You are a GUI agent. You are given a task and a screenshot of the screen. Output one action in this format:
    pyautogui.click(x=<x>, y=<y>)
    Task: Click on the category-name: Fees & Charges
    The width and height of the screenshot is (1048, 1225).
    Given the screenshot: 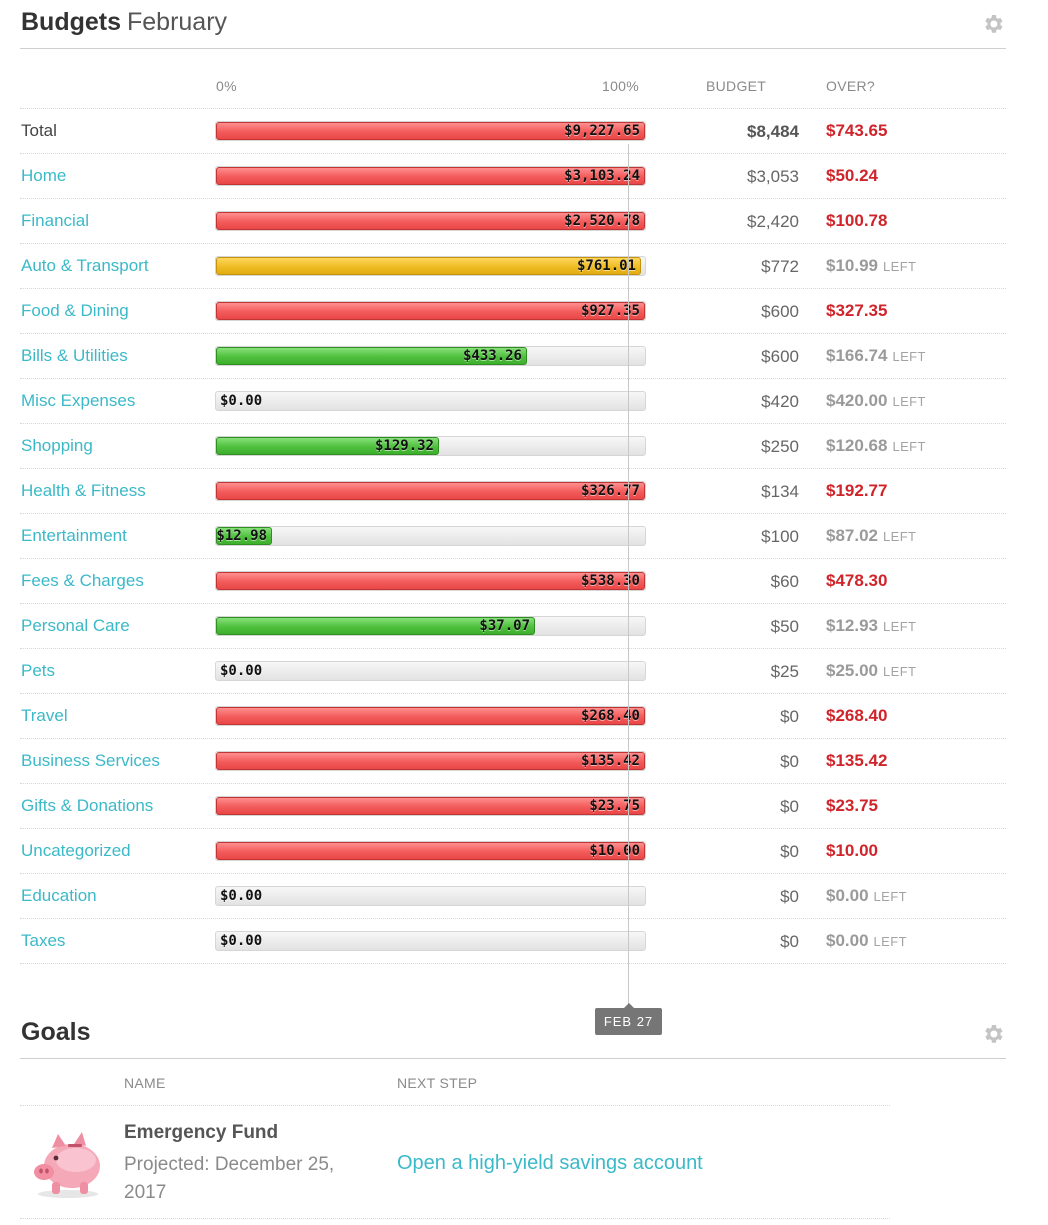 What is the action you would take?
    pyautogui.click(x=82, y=580)
    